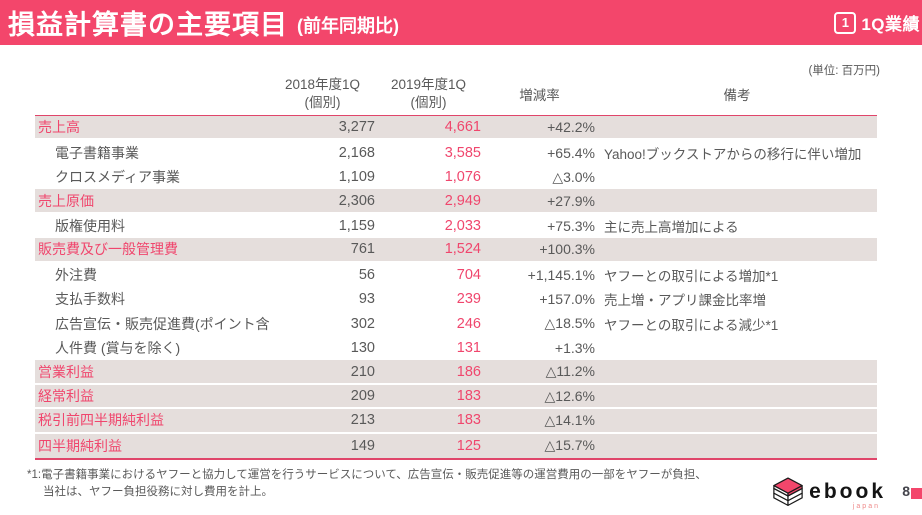 This screenshot has width=922, height=515. What do you see at coordinates (90, 299) in the screenshot?
I see `row-label: 支払手数料` at bounding box center [90, 299].